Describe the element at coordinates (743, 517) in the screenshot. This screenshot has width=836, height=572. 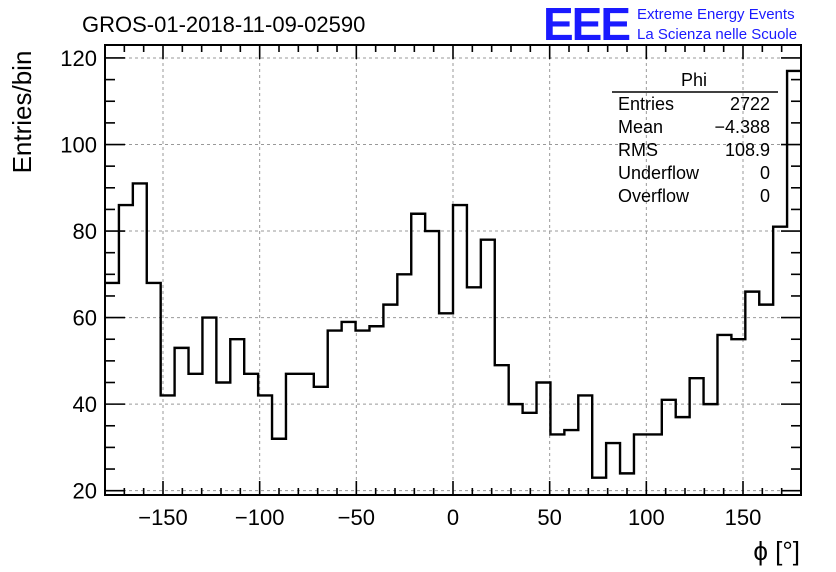
I see `x-tick-label: 150` at that location.